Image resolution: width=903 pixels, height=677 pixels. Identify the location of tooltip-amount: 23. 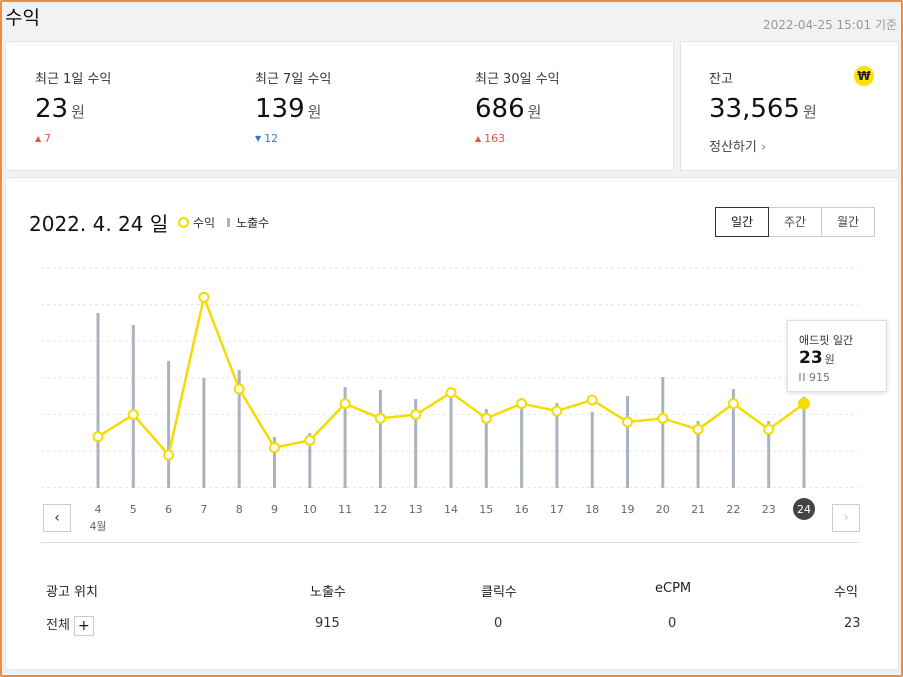
(811, 358).